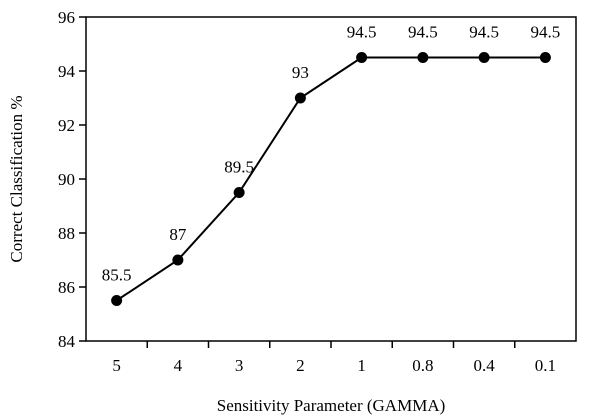 This screenshot has height=417, width=590. Describe the element at coordinates (16, 178) in the screenshot. I see `y-axis-title: Correct Classification %` at that location.